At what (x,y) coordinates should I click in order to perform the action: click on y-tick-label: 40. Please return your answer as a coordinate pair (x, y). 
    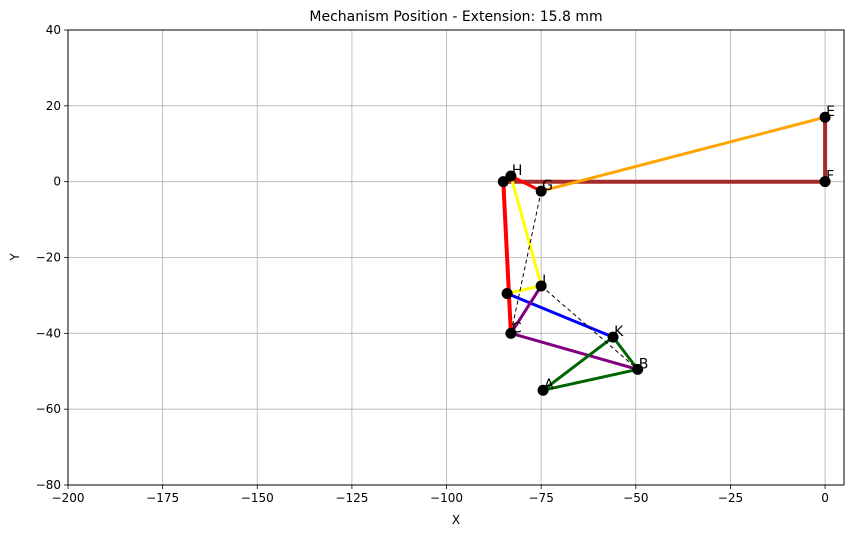
    Looking at the image, I should click on (53, 30).